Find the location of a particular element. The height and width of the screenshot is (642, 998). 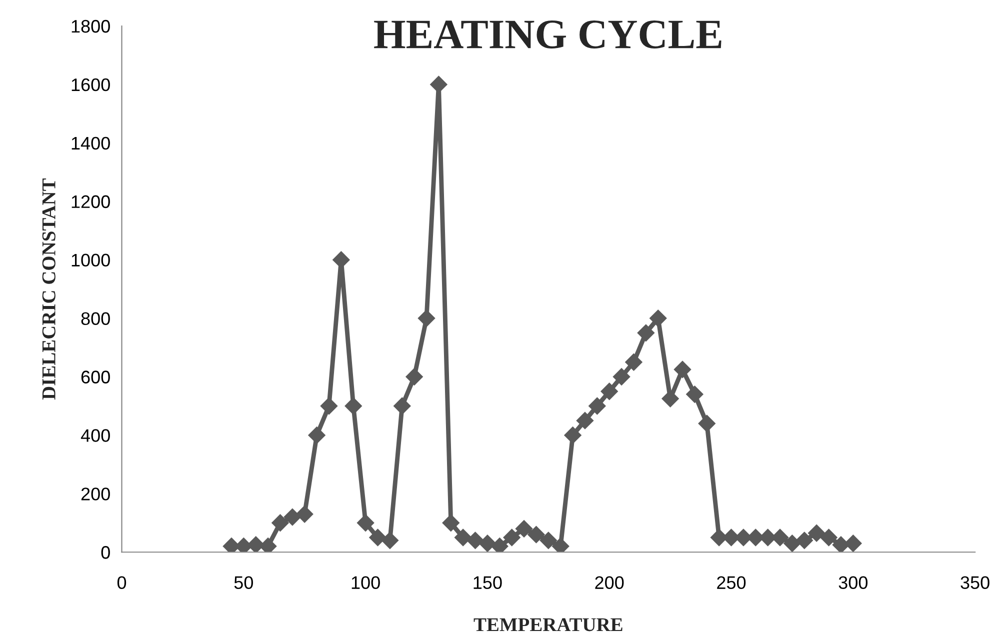

y-tick-label: 1400 is located at coordinates (91, 143).